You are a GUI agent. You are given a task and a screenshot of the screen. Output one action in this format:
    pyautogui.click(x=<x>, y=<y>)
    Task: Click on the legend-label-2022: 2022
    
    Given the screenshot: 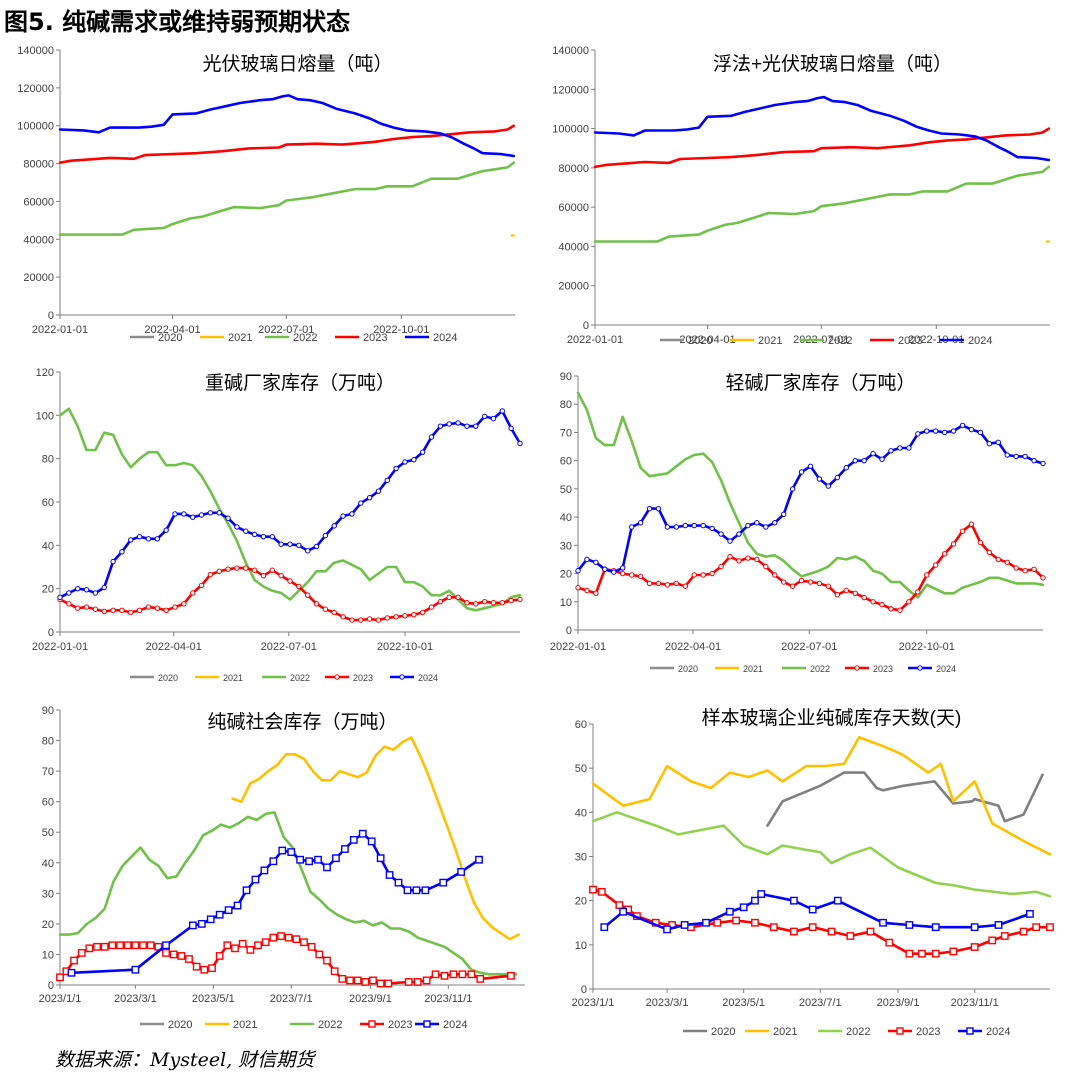 What is the action you would take?
    pyautogui.click(x=820, y=669)
    